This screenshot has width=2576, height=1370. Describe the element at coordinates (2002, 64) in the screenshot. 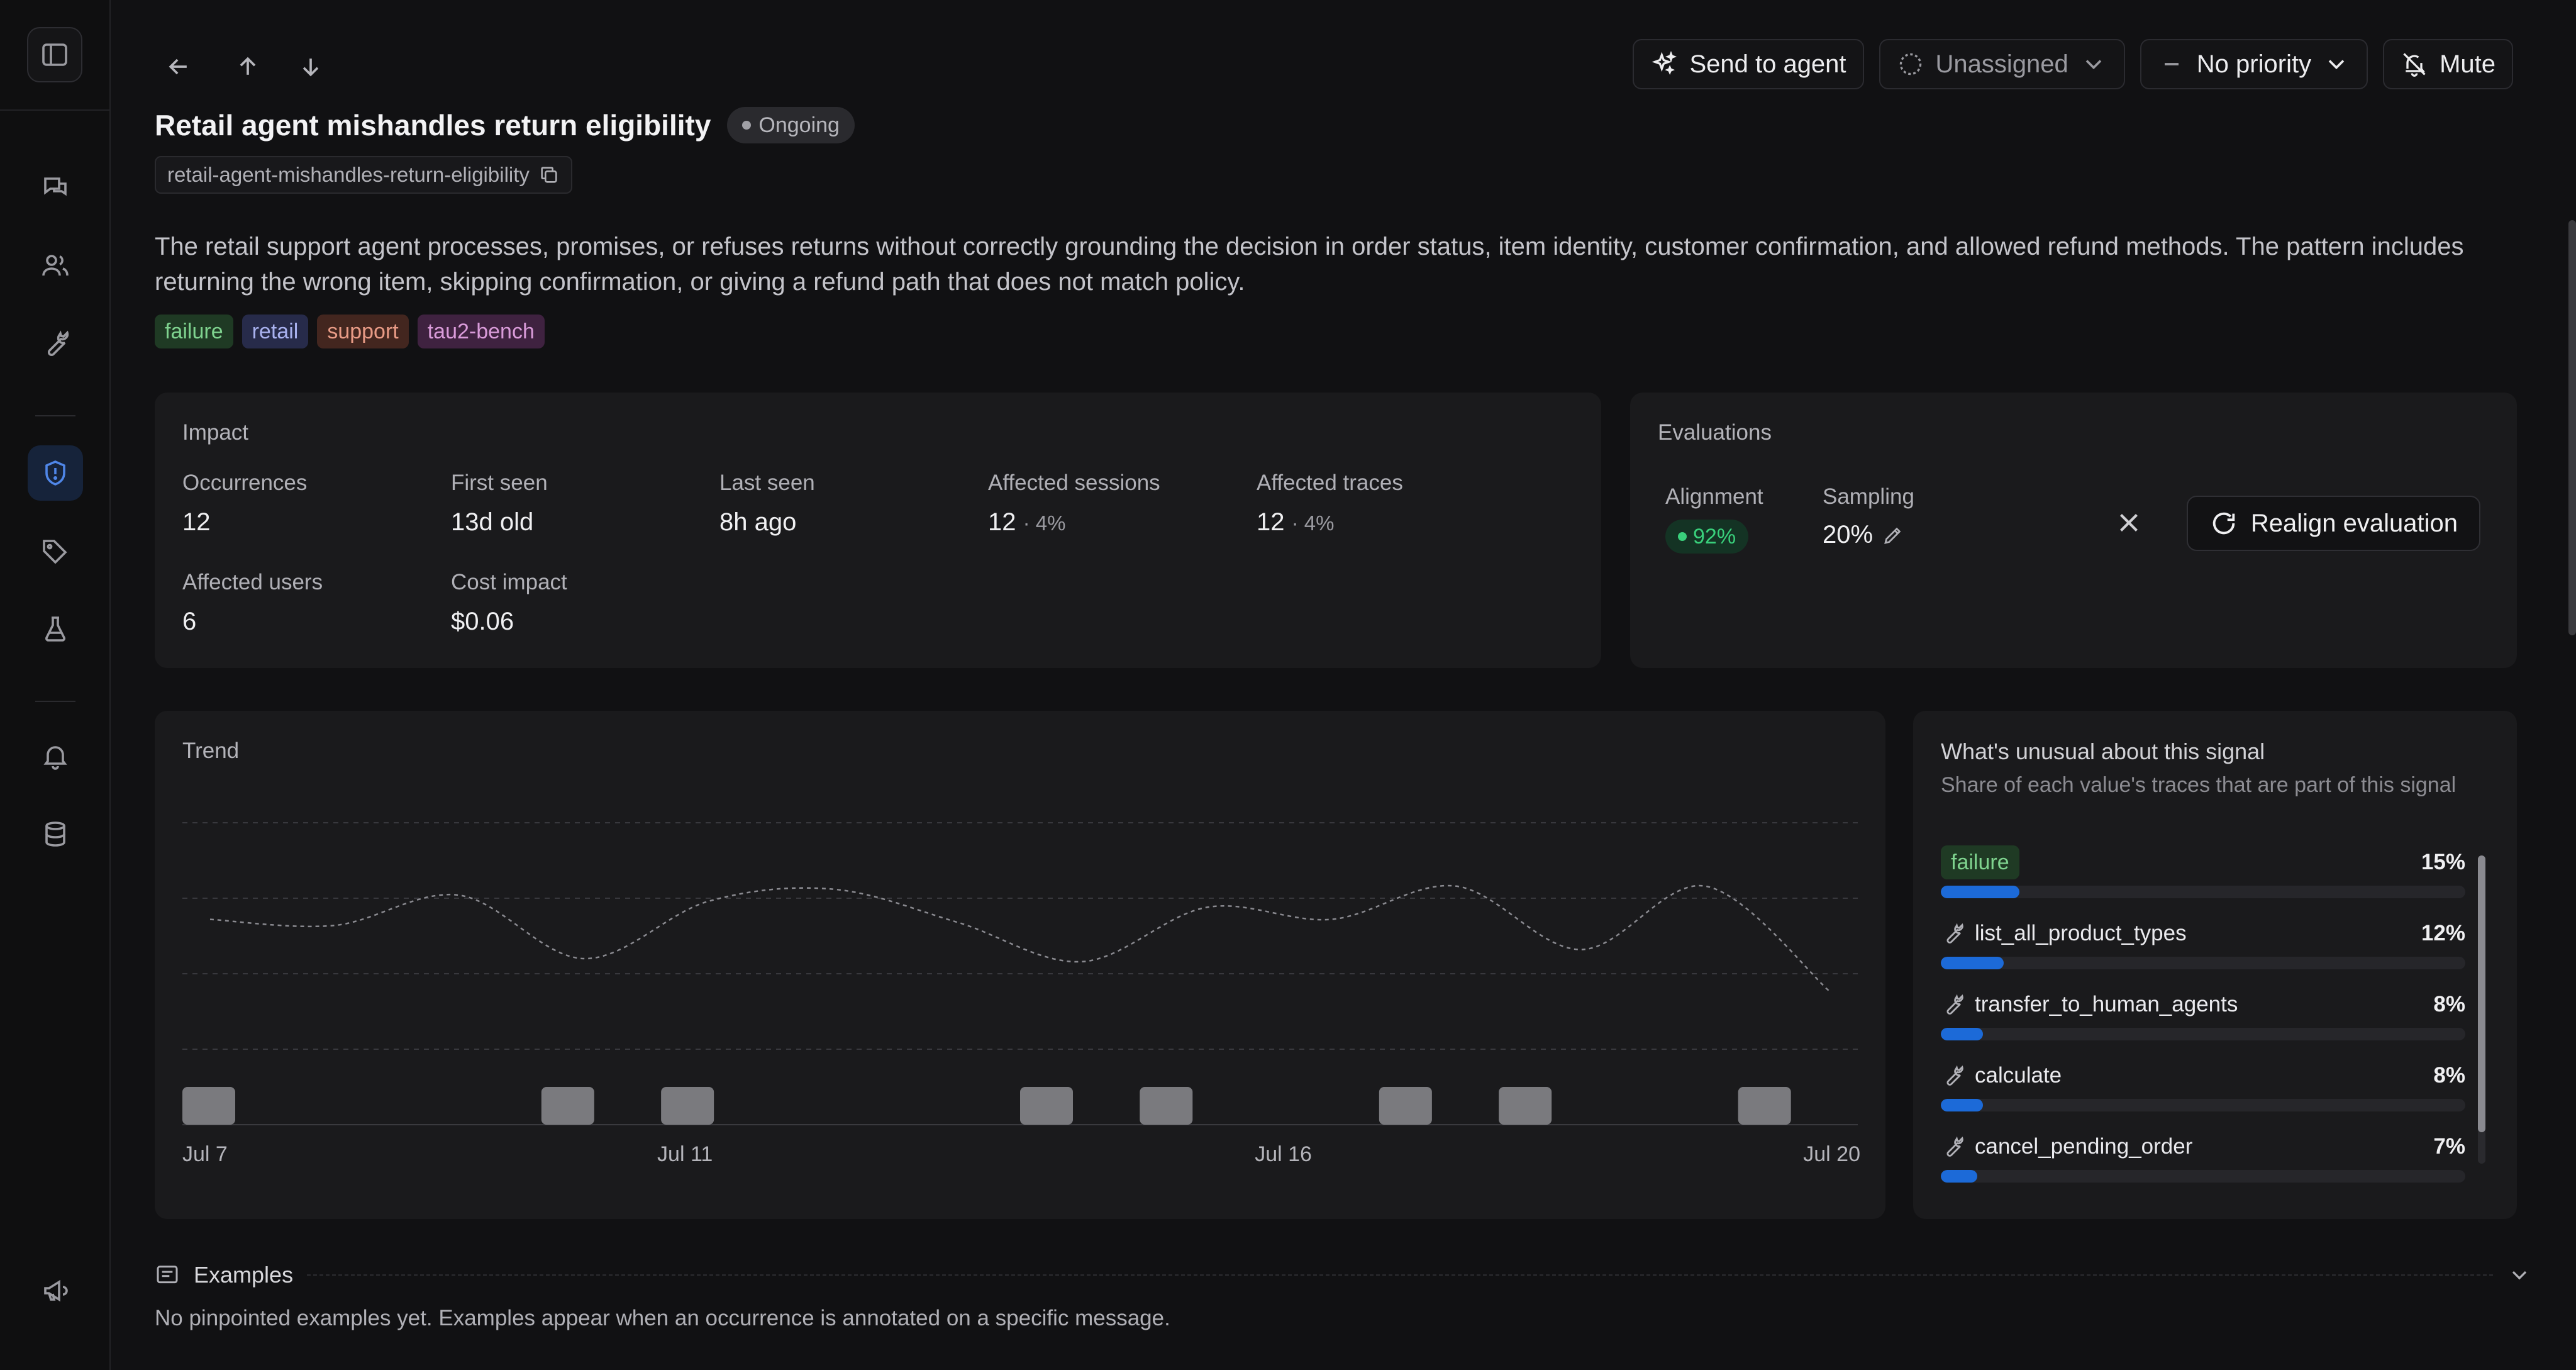

I see `assignee-select: Unassigned` at that location.